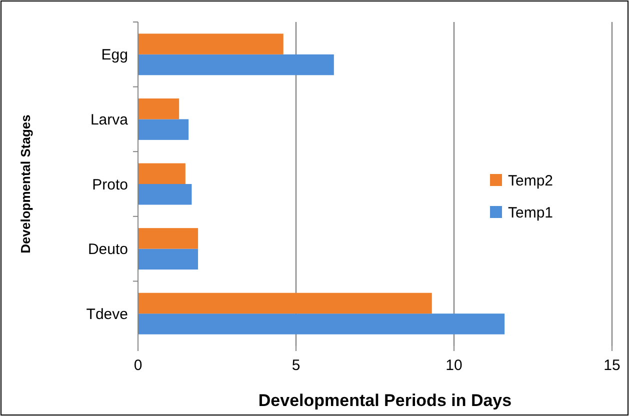 This screenshot has width=629, height=416. What do you see at coordinates (25, 184) in the screenshot?
I see `y-axis-title: Developmental Stages` at bounding box center [25, 184].